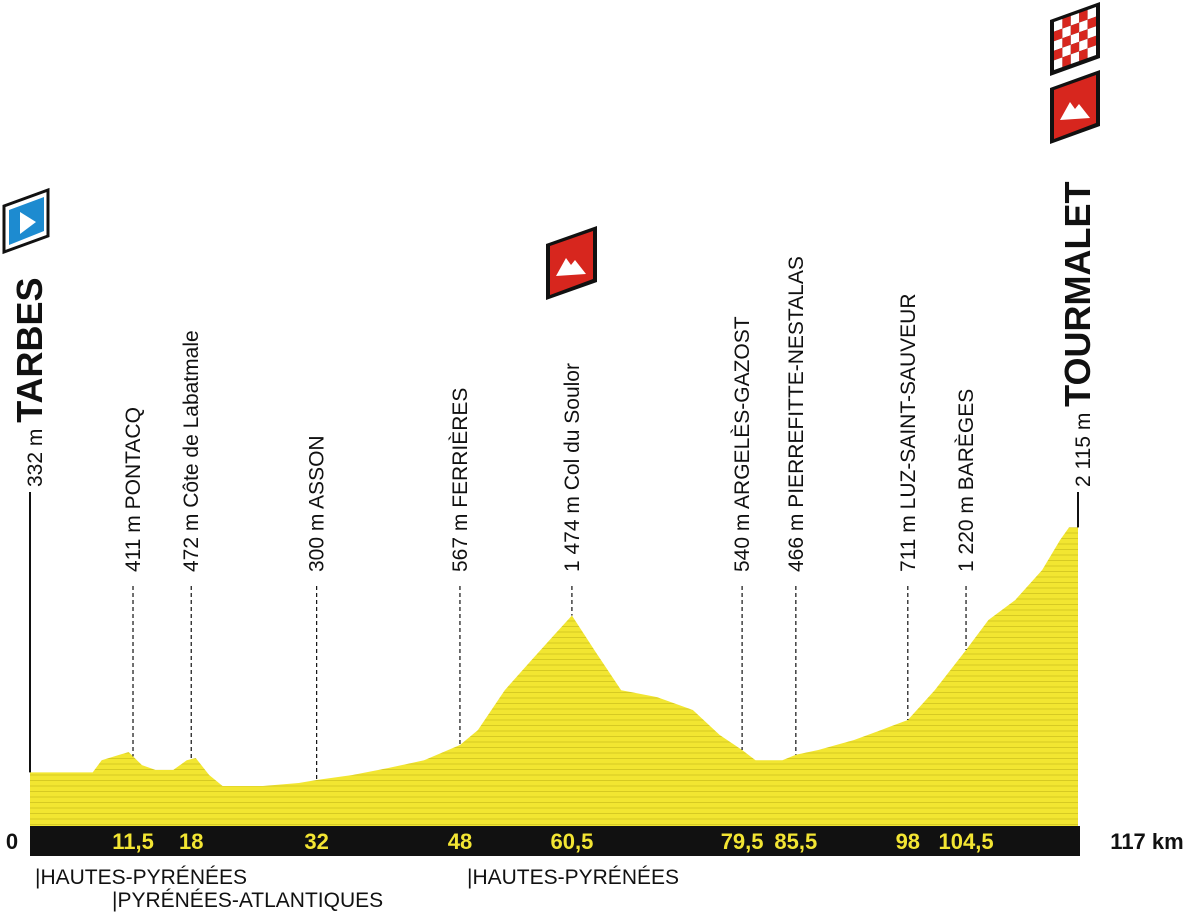  What do you see at coordinates (966, 440) in the screenshot?
I see `waypoint-name: BARÈGES` at bounding box center [966, 440].